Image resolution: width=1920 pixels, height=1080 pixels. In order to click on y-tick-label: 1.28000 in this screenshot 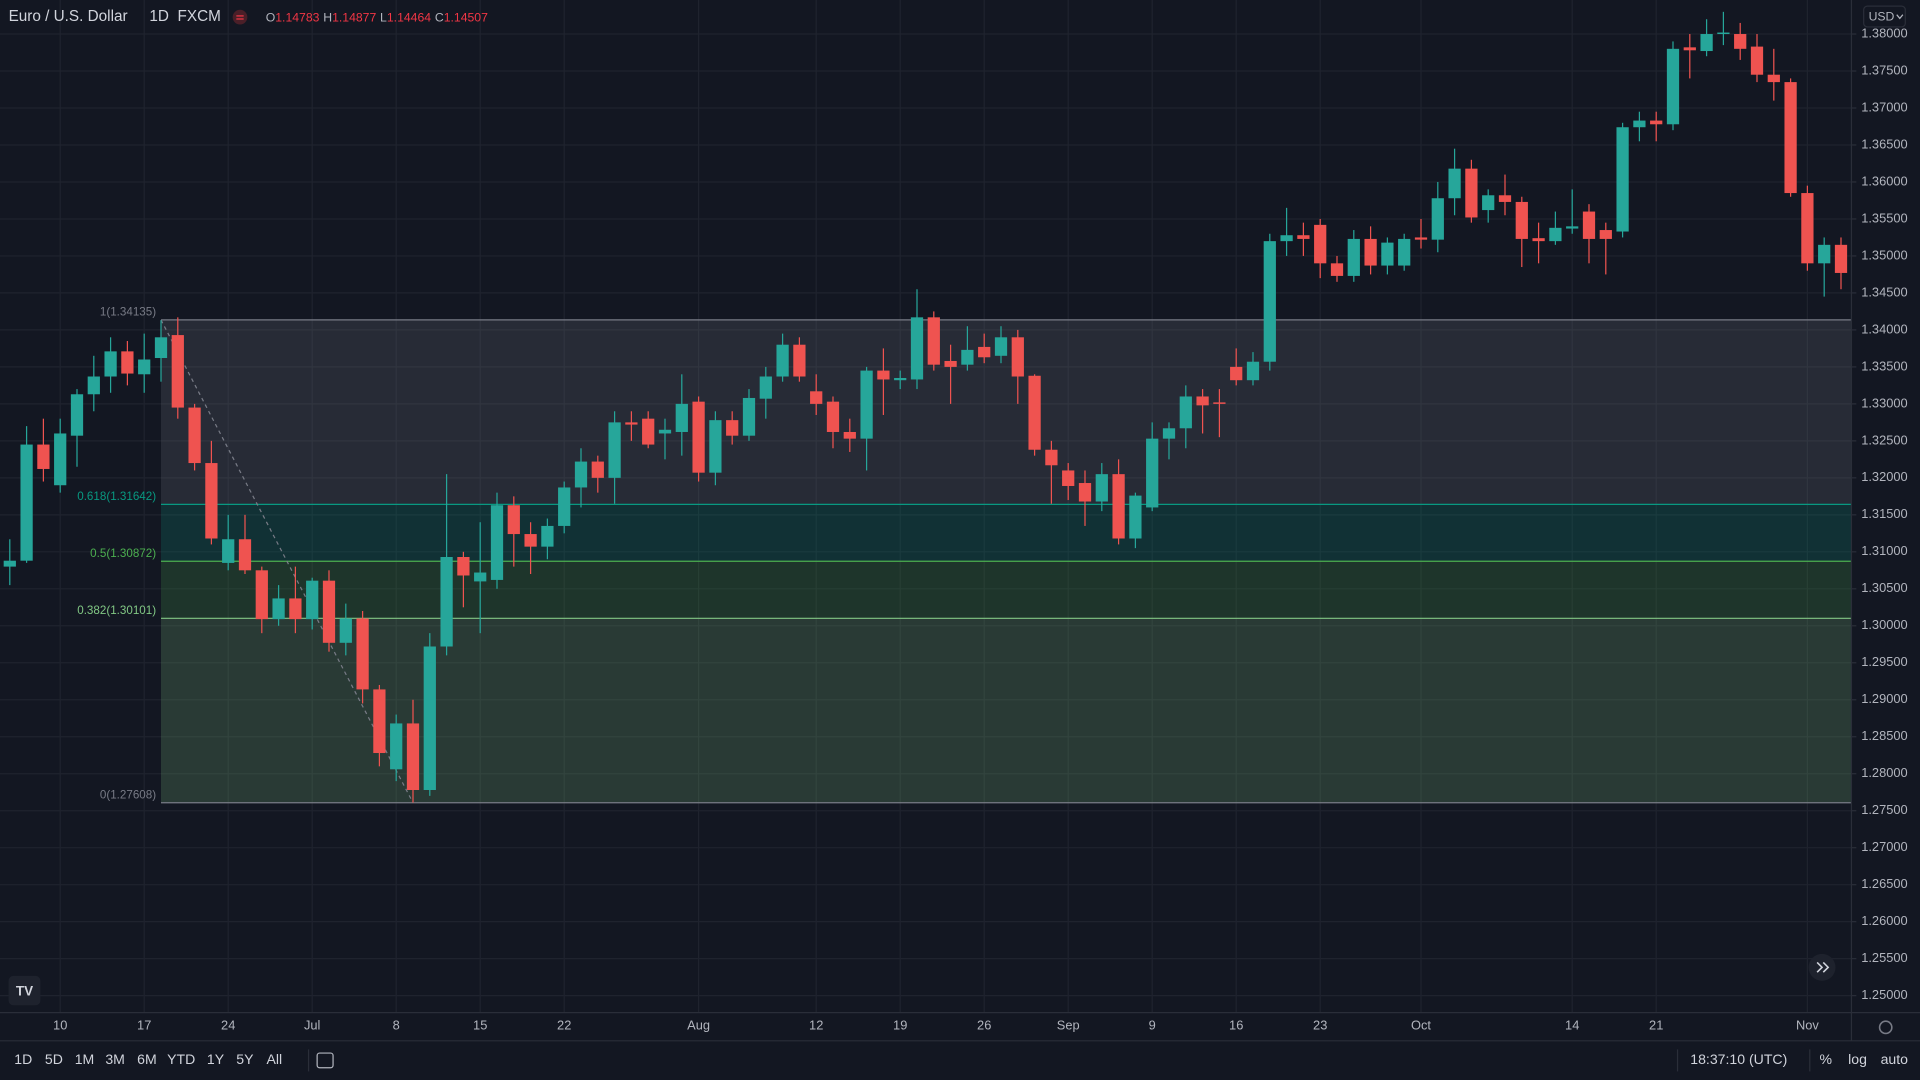, I will do `click(1884, 772)`.